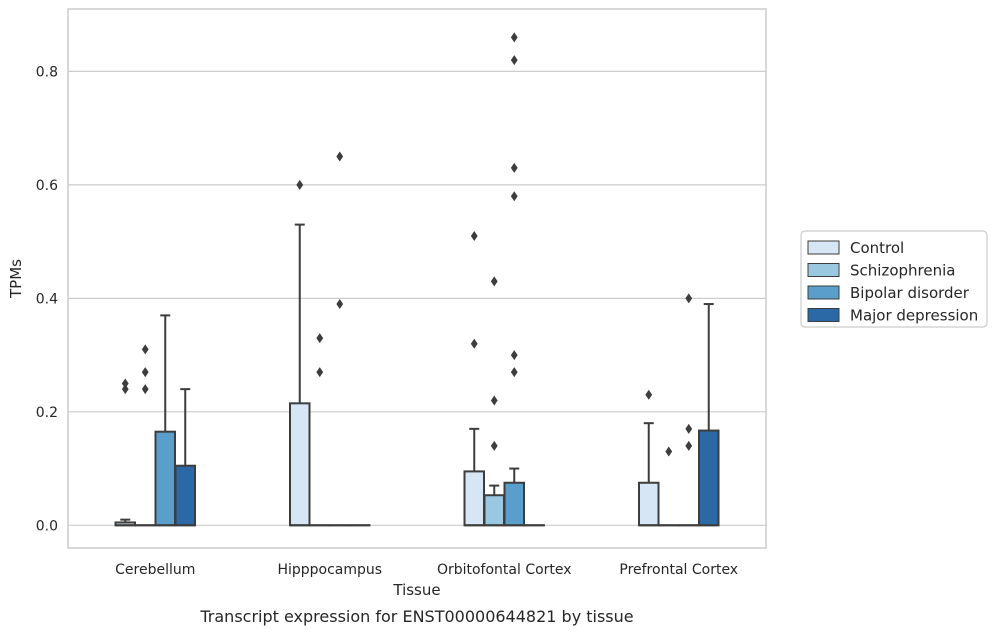 This screenshot has width=997, height=638. Describe the element at coordinates (914, 316) in the screenshot. I see `legend-label: Major depression` at that location.